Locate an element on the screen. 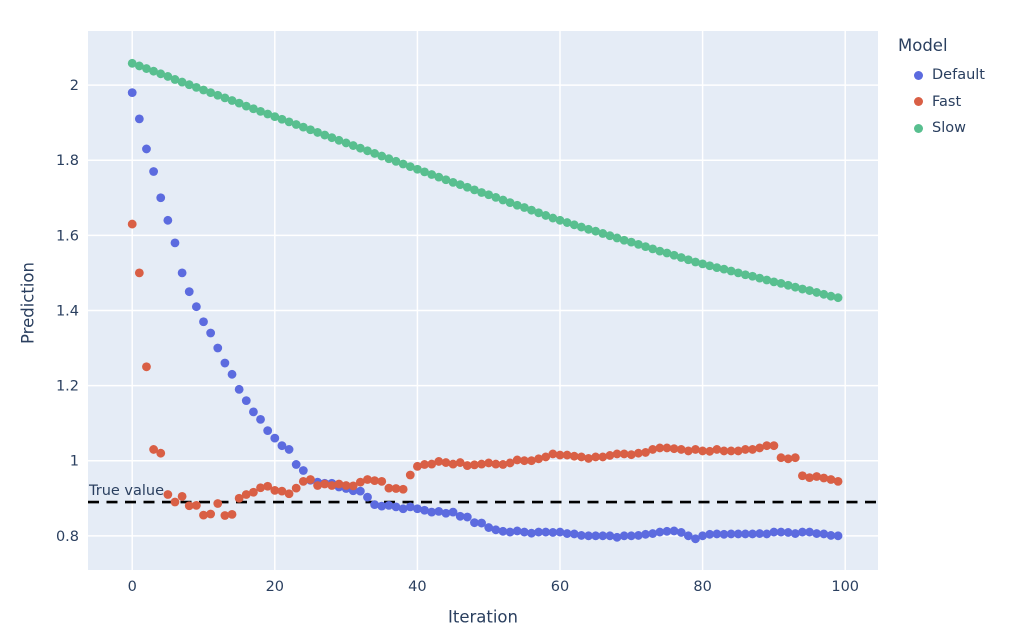 The image size is (1024, 639). legend-item-default: Default is located at coordinates (956, 75).